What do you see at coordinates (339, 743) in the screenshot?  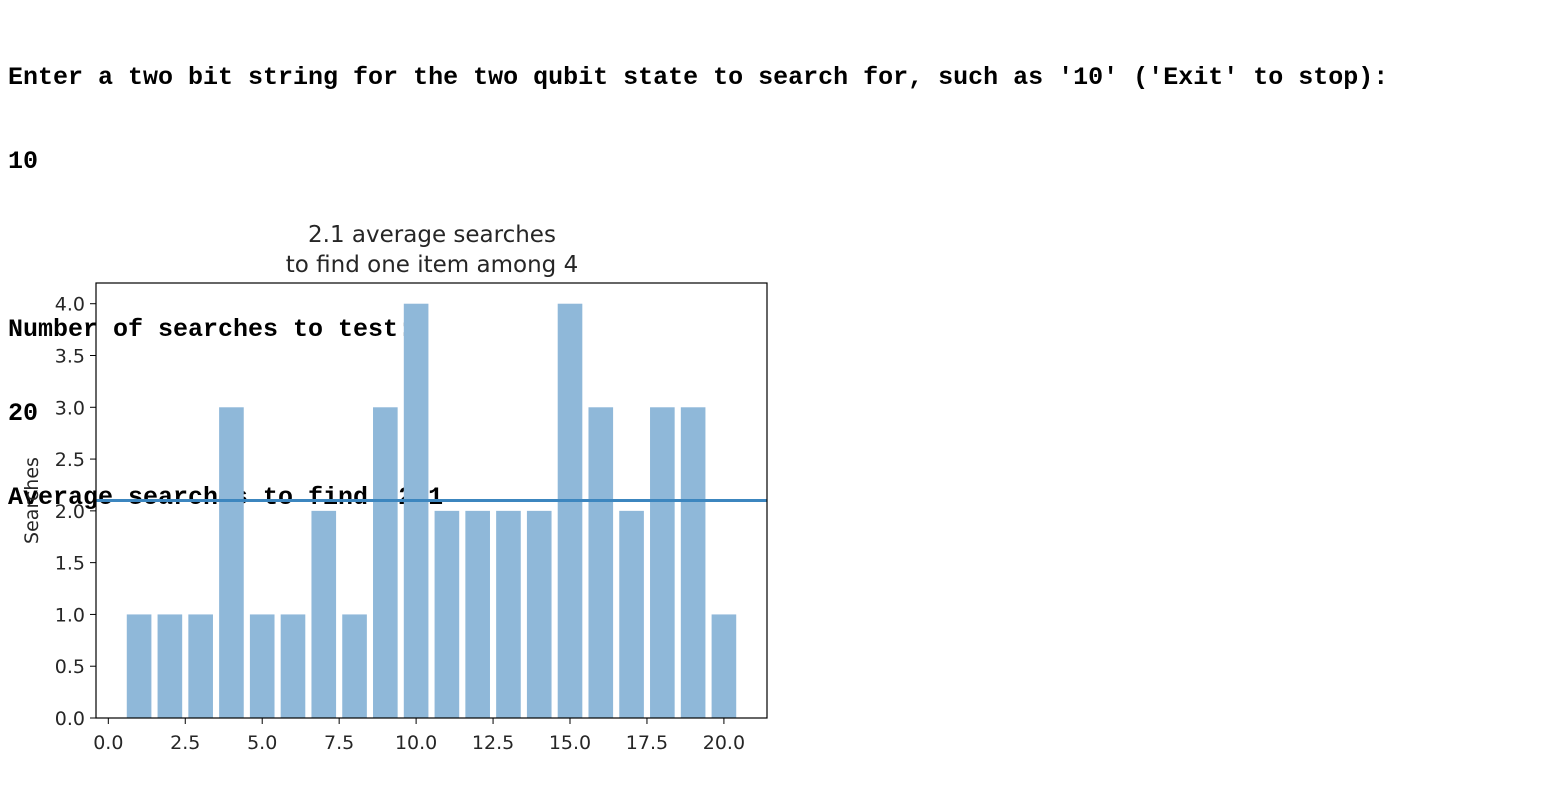 I see `x-tick-label: 7.5` at bounding box center [339, 743].